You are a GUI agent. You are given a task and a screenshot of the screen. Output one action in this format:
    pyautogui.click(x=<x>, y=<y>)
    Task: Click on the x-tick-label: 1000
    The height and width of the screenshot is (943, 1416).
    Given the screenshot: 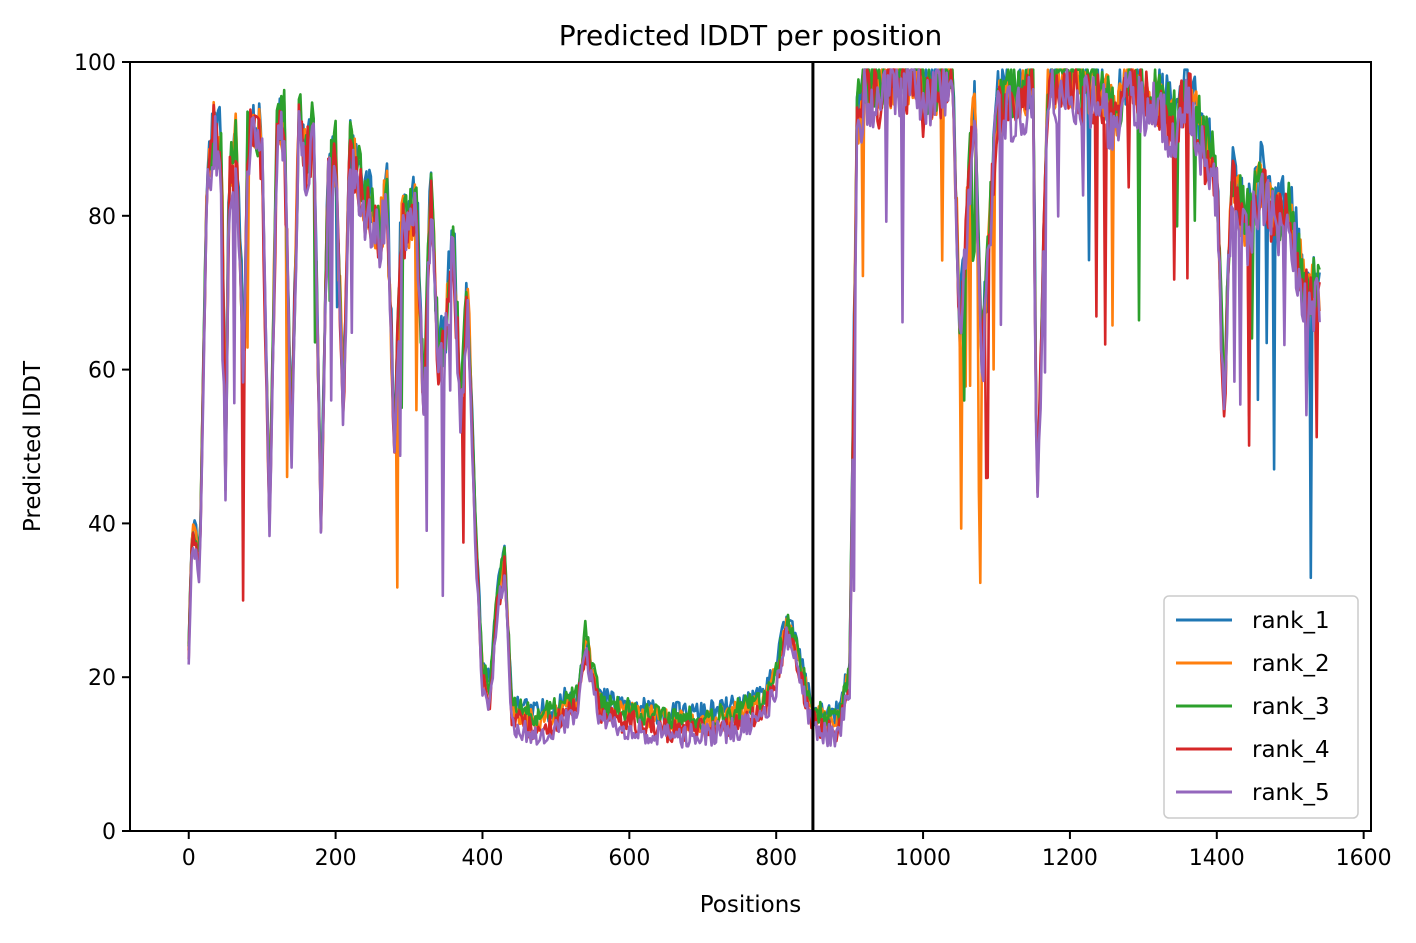 What is the action you would take?
    pyautogui.click(x=923, y=858)
    